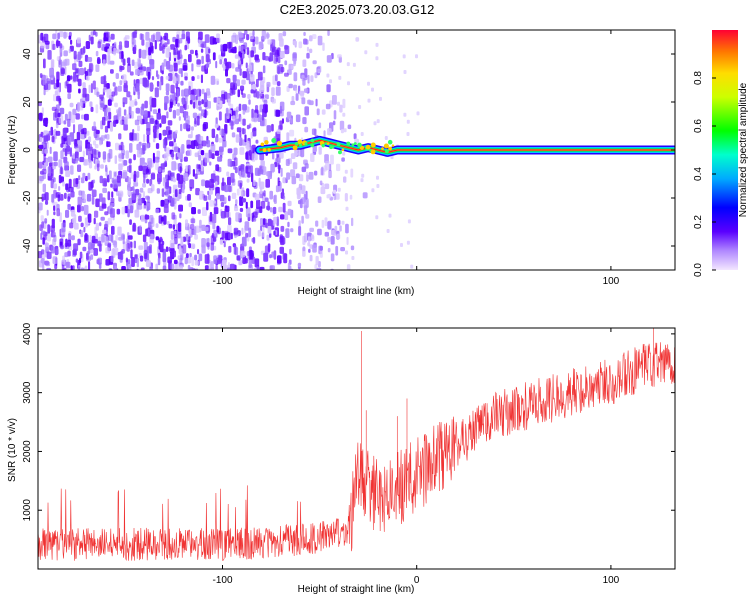 The width and height of the screenshot is (750, 600). What do you see at coordinates (356, 291) in the screenshot?
I see `spectrogram-x-axis-label: Height of straight line (km)` at bounding box center [356, 291].